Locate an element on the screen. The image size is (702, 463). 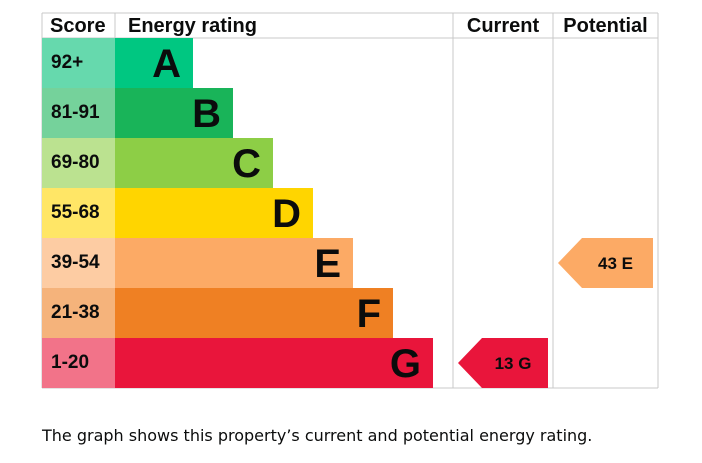
score-label-d: 55-68 is located at coordinates (75, 212).